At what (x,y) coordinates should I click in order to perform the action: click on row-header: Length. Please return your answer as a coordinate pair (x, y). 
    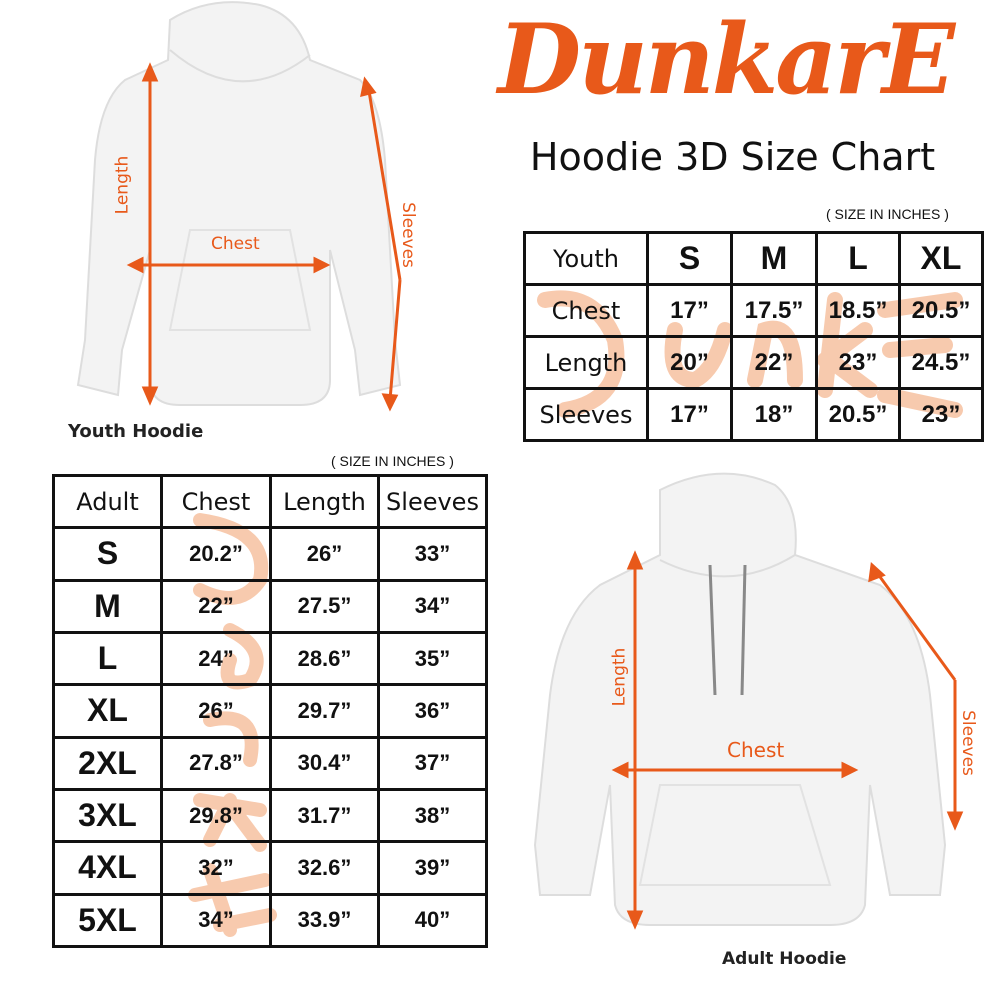
    Looking at the image, I should click on (586, 362).